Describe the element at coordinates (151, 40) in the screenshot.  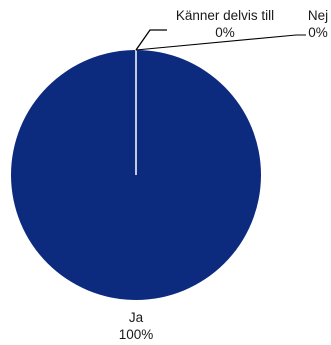
I see `leader-line-kanner-delvis-till` at that location.